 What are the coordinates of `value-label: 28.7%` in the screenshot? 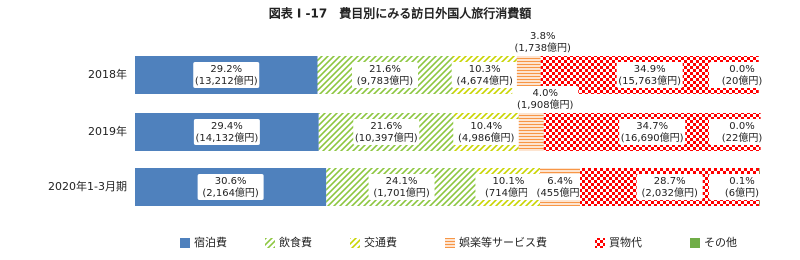 It's located at (670, 181).